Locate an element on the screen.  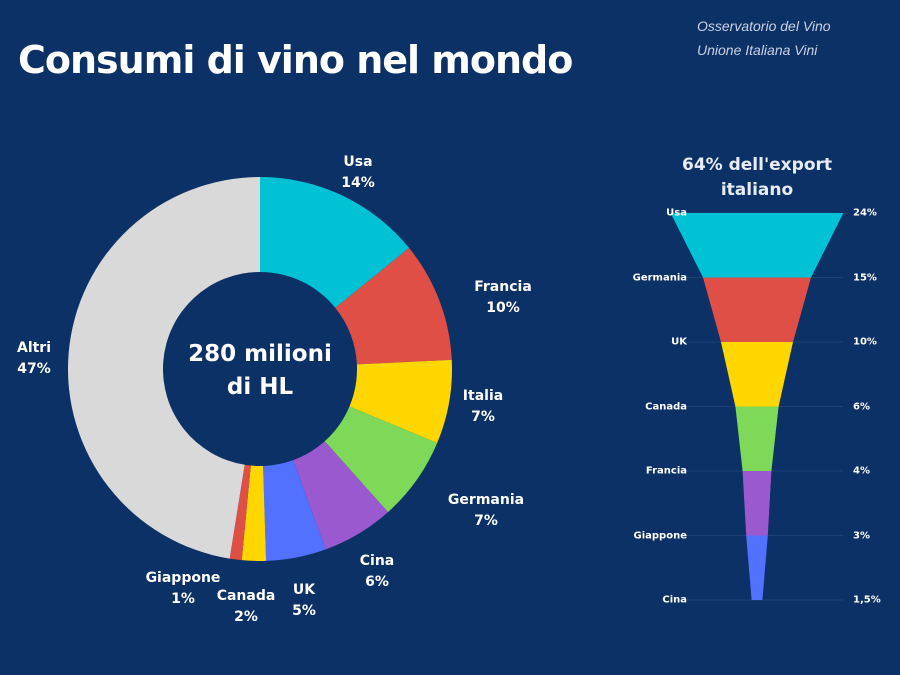
page-title: Consumi di vino nel mondo is located at coordinates (295, 60).